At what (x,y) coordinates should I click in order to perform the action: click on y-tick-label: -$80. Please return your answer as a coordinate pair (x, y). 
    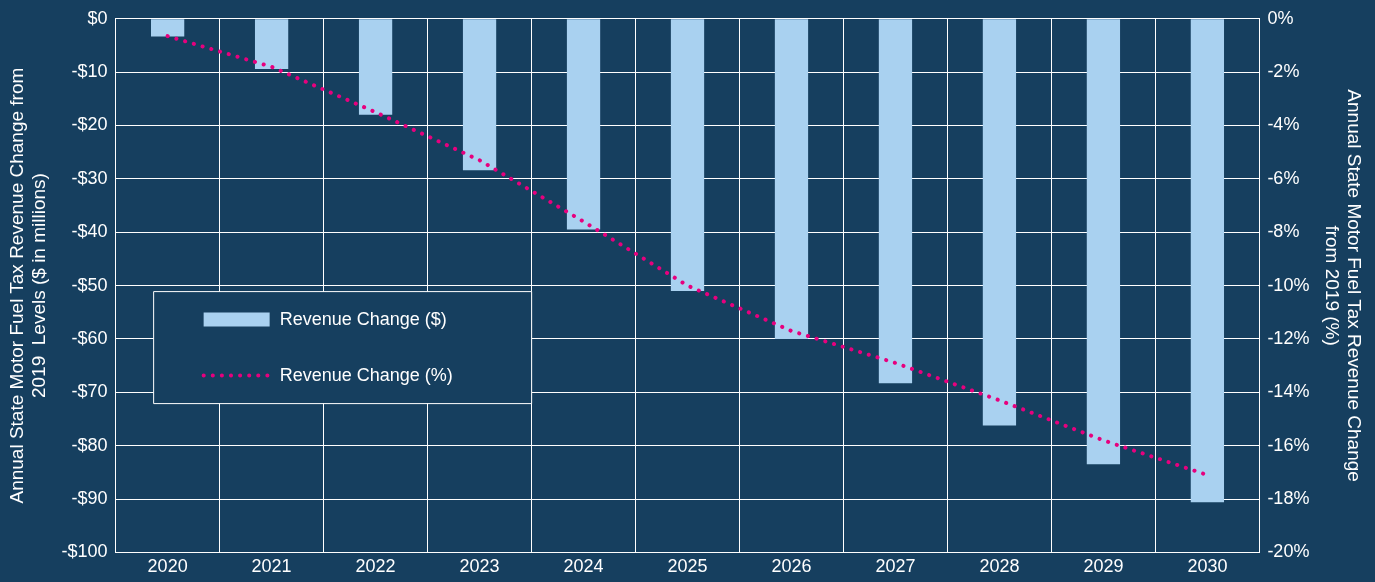
    Looking at the image, I should click on (89, 444).